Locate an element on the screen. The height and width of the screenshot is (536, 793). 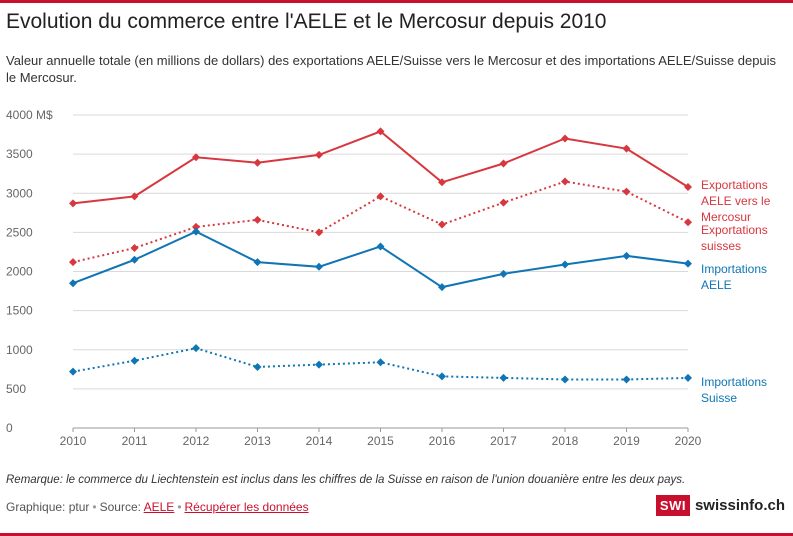
series-label: AELE vers le is located at coordinates (736, 201).